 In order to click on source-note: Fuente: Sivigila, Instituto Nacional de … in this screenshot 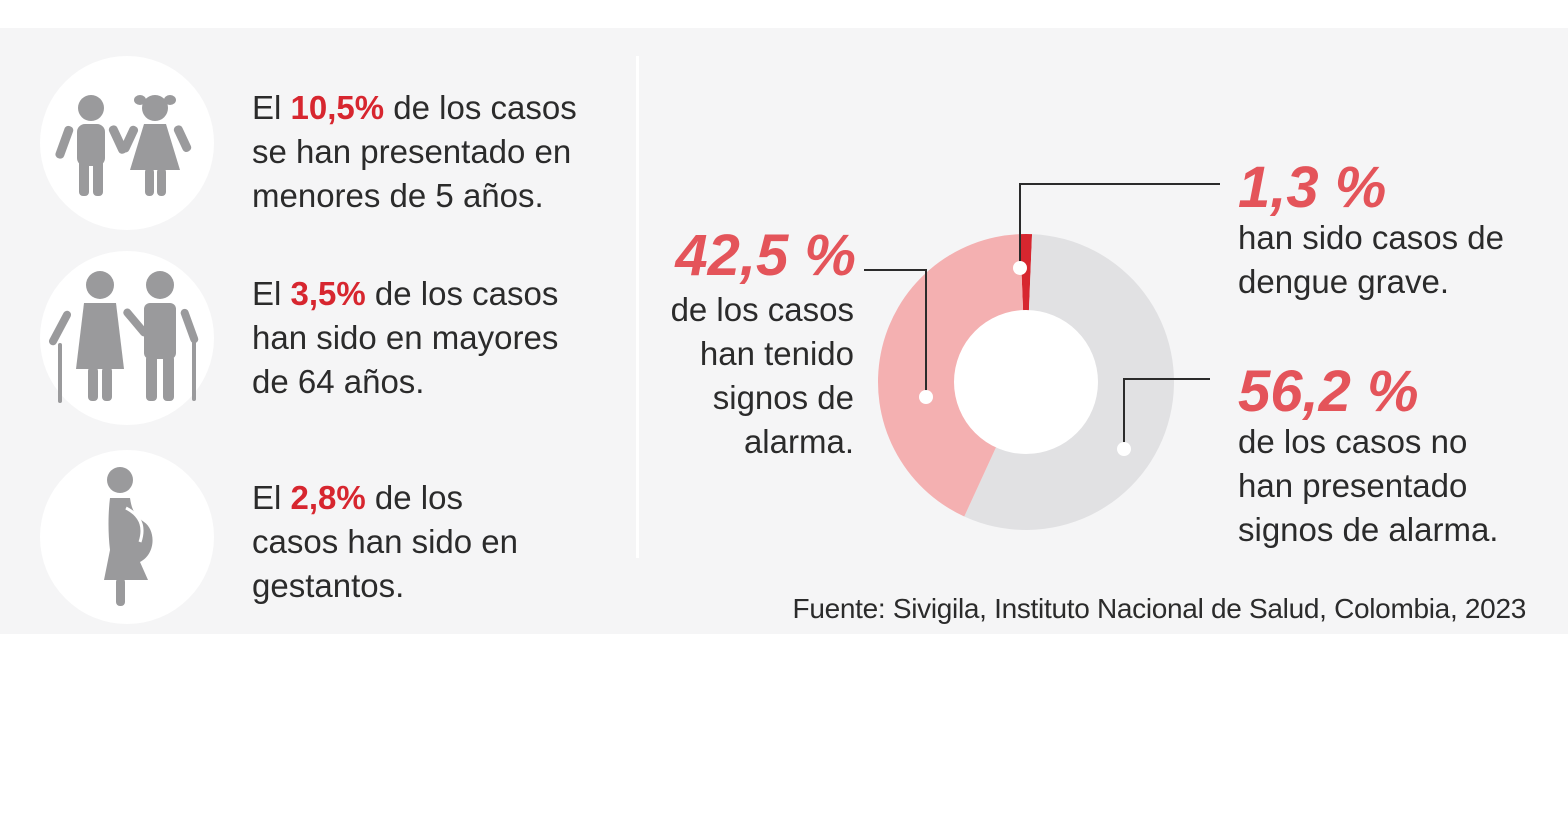, I will do `click(1159, 608)`.